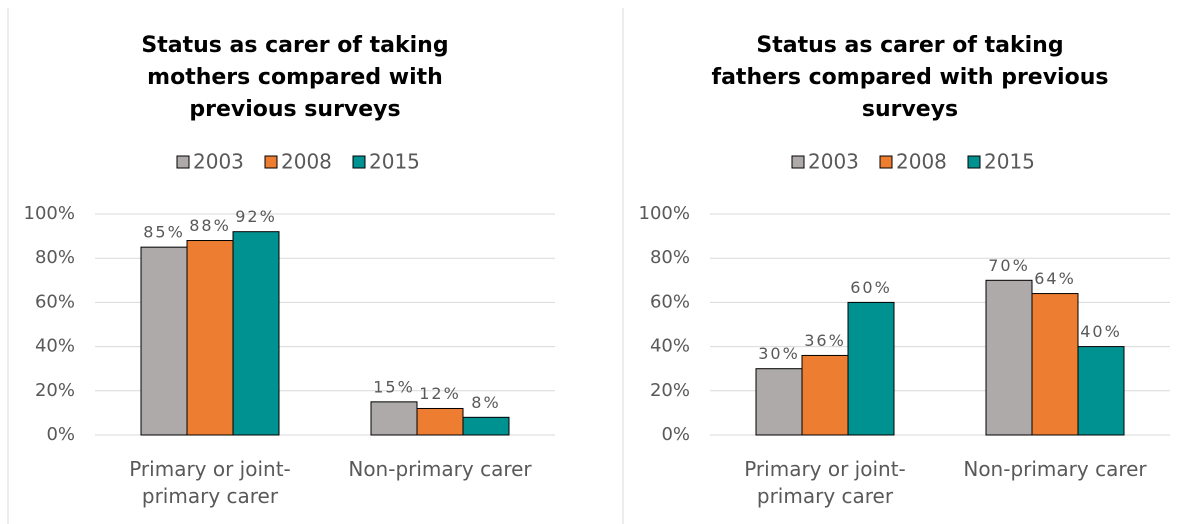  What do you see at coordinates (256, 216) in the screenshot?
I see `data-label: 92%` at bounding box center [256, 216].